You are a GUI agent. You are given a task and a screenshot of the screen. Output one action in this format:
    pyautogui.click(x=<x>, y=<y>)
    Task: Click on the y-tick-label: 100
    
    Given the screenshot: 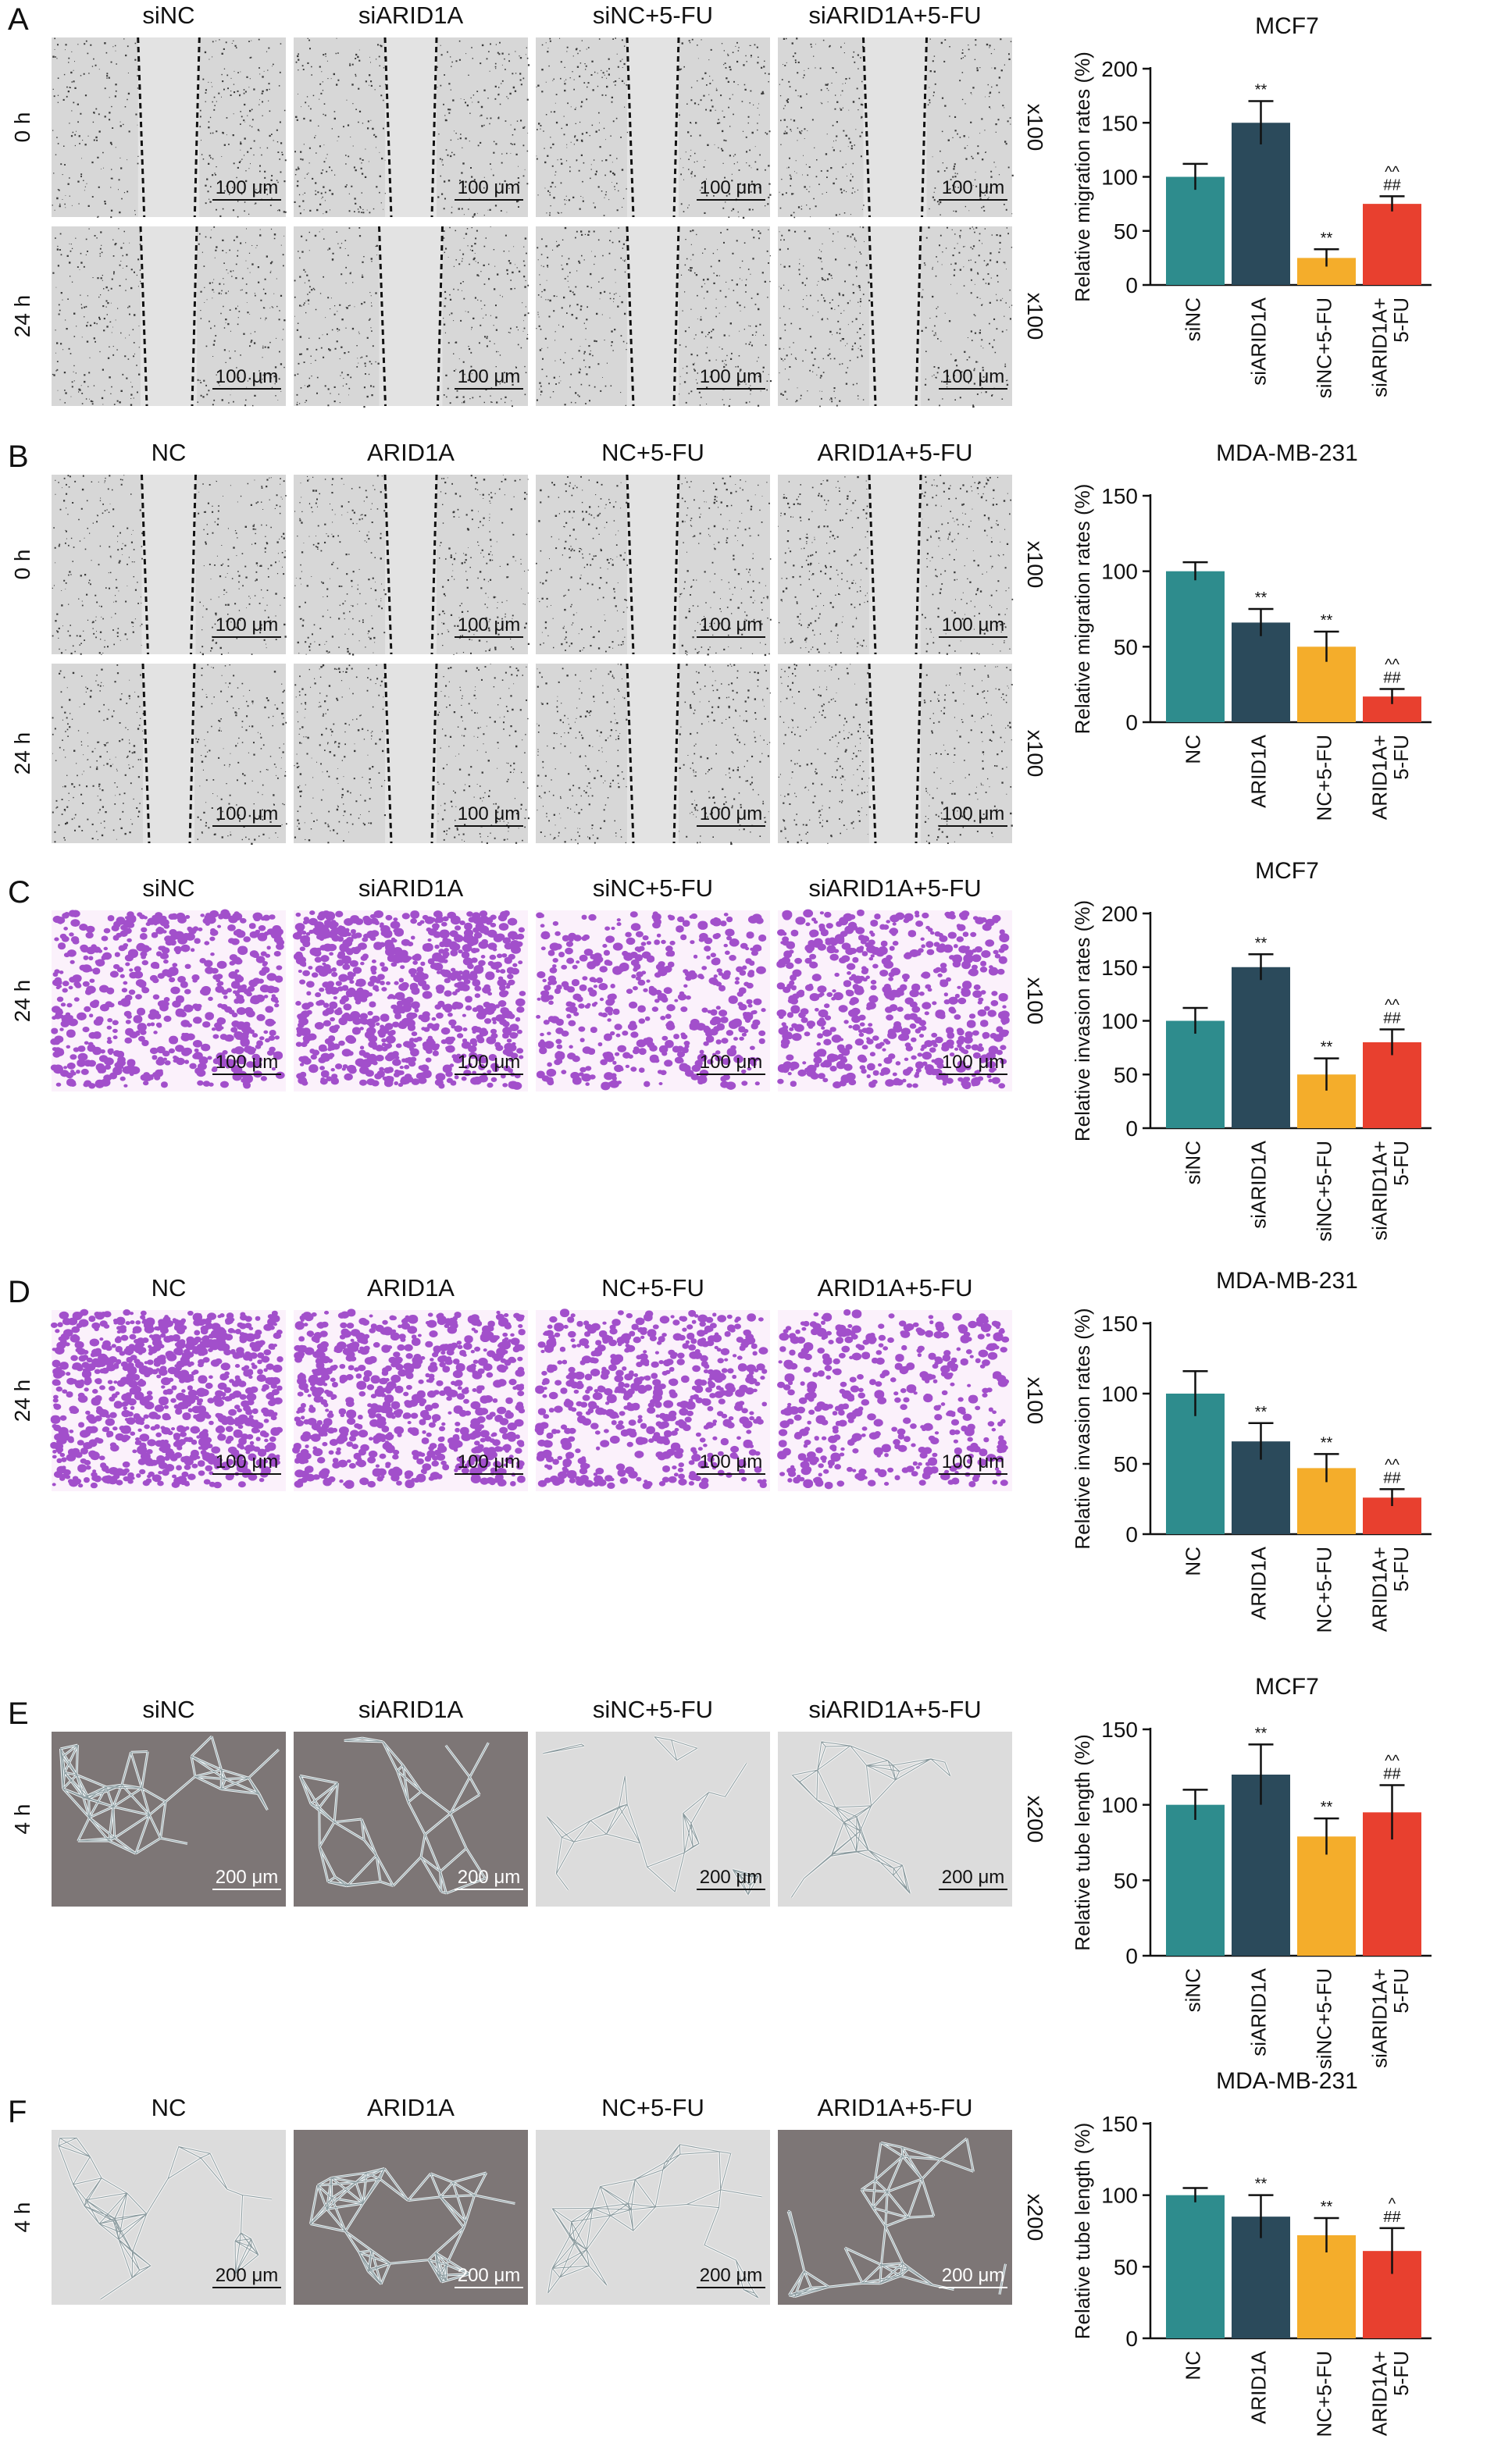 What is the action you would take?
    pyautogui.click(x=1119, y=1022)
    